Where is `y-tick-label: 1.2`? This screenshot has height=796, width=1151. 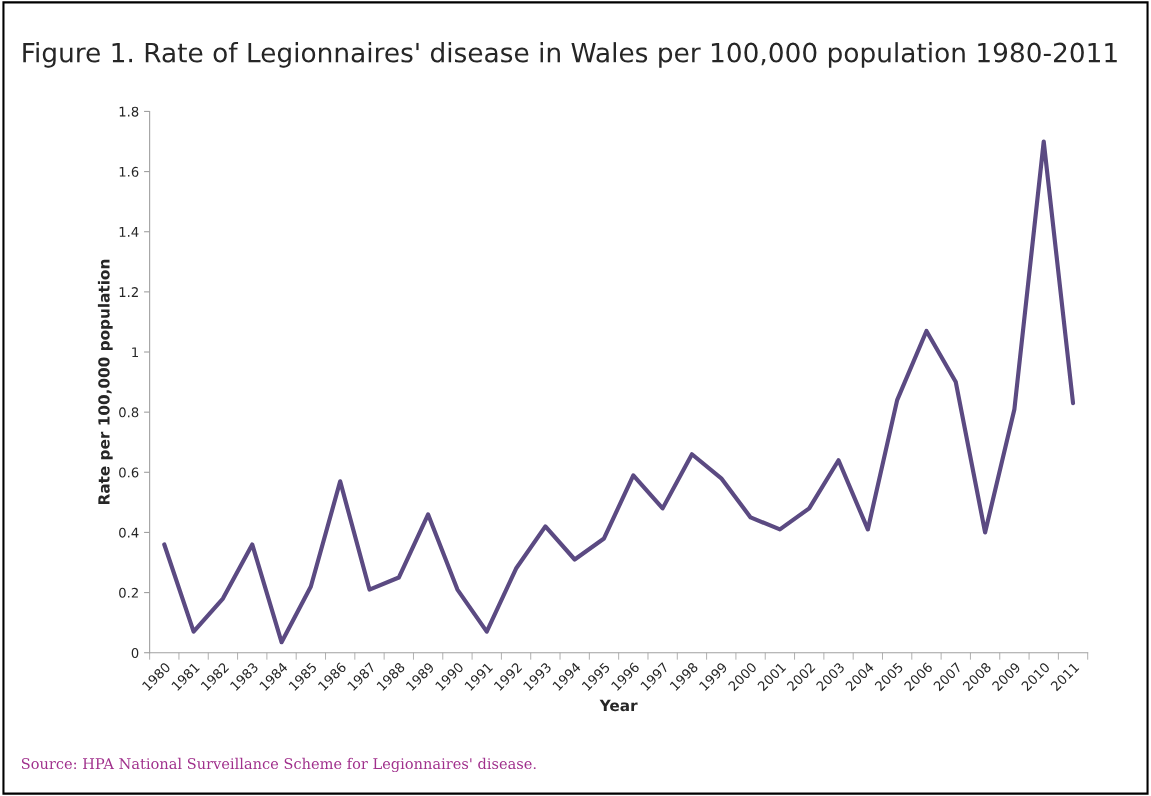
y-tick-label: 1.2 is located at coordinates (128, 292).